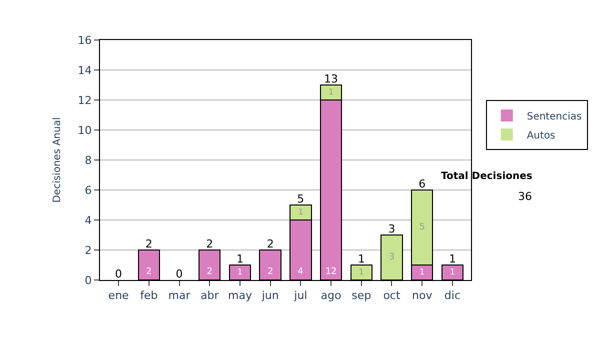 The image size is (600, 340). What do you see at coordinates (301, 272) in the screenshot?
I see `data-label: 4` at bounding box center [301, 272].